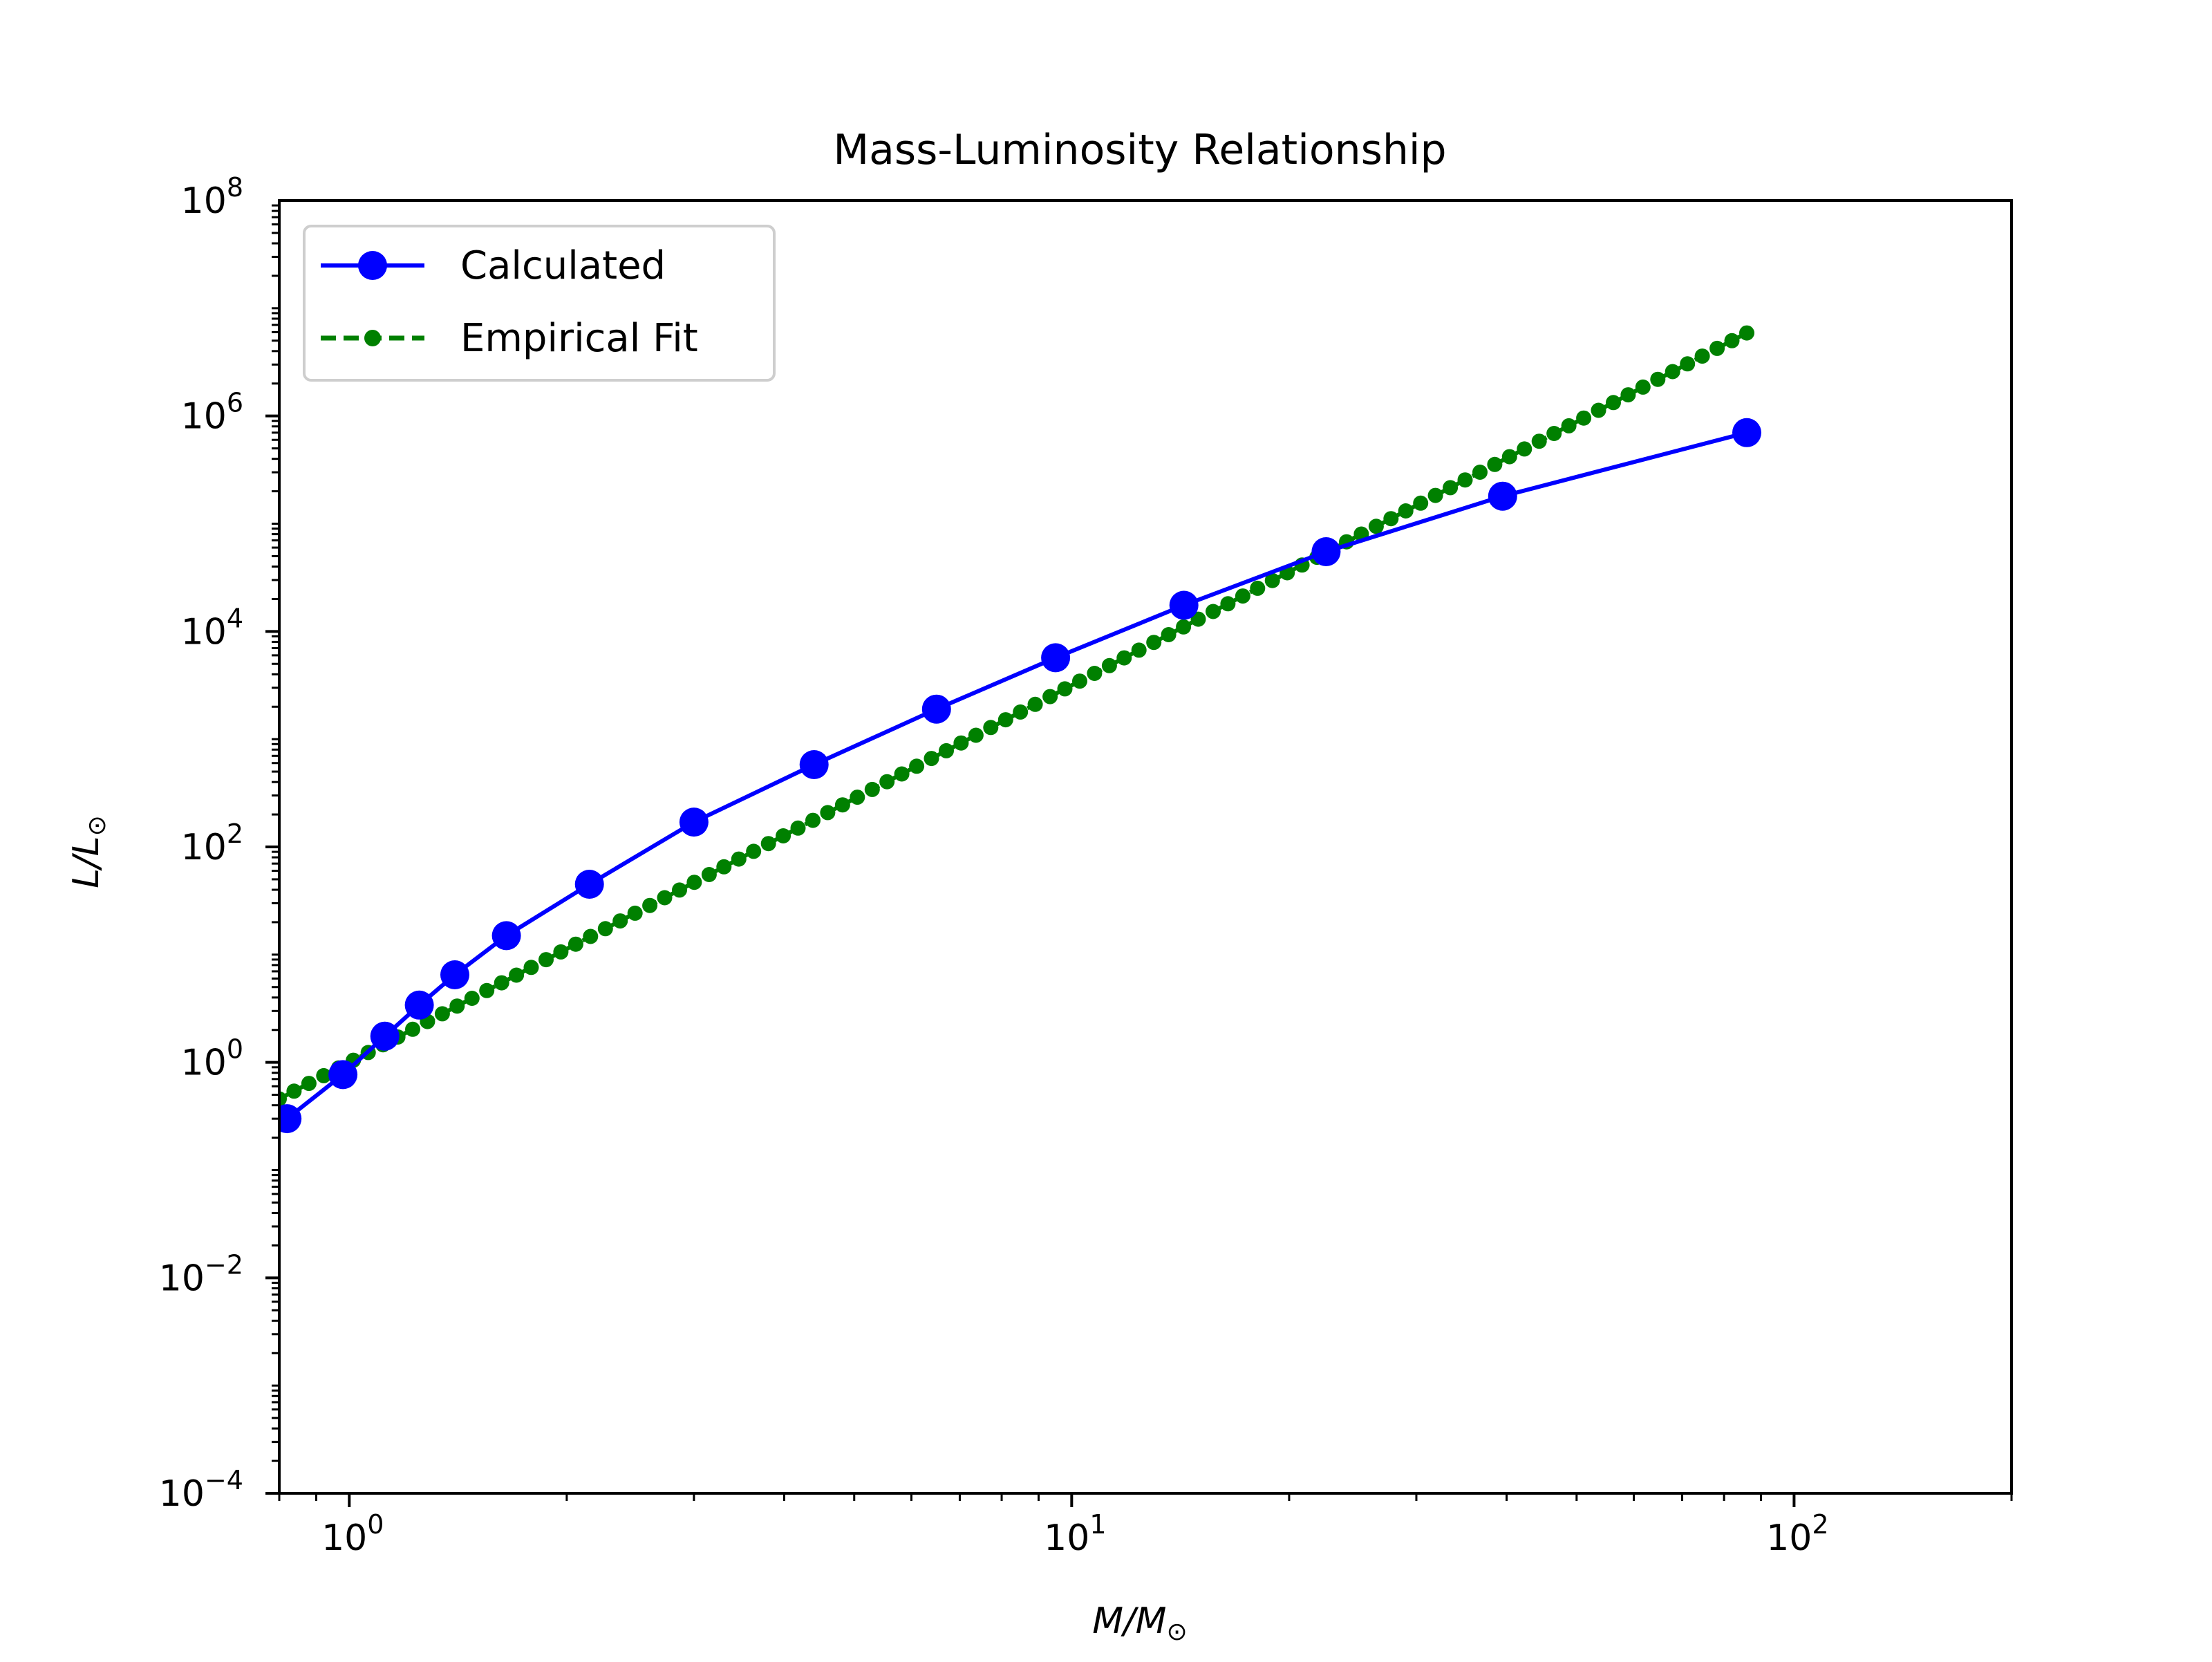 The image size is (2212, 1662). I want to click on legend: Calculated Empirical Fit, so click(540, 303).